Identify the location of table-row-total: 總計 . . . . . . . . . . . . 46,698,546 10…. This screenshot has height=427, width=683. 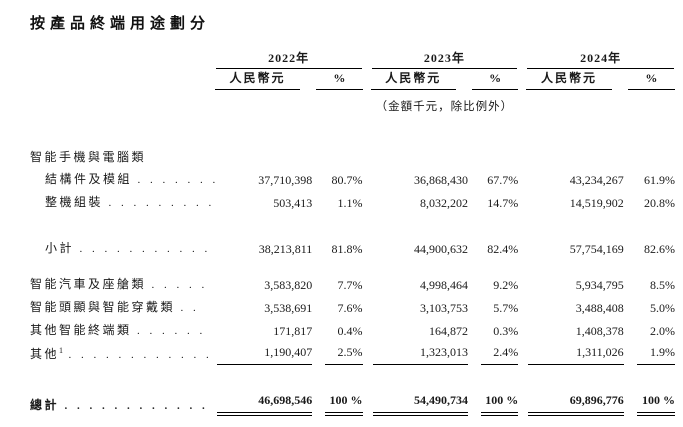
(352, 402).